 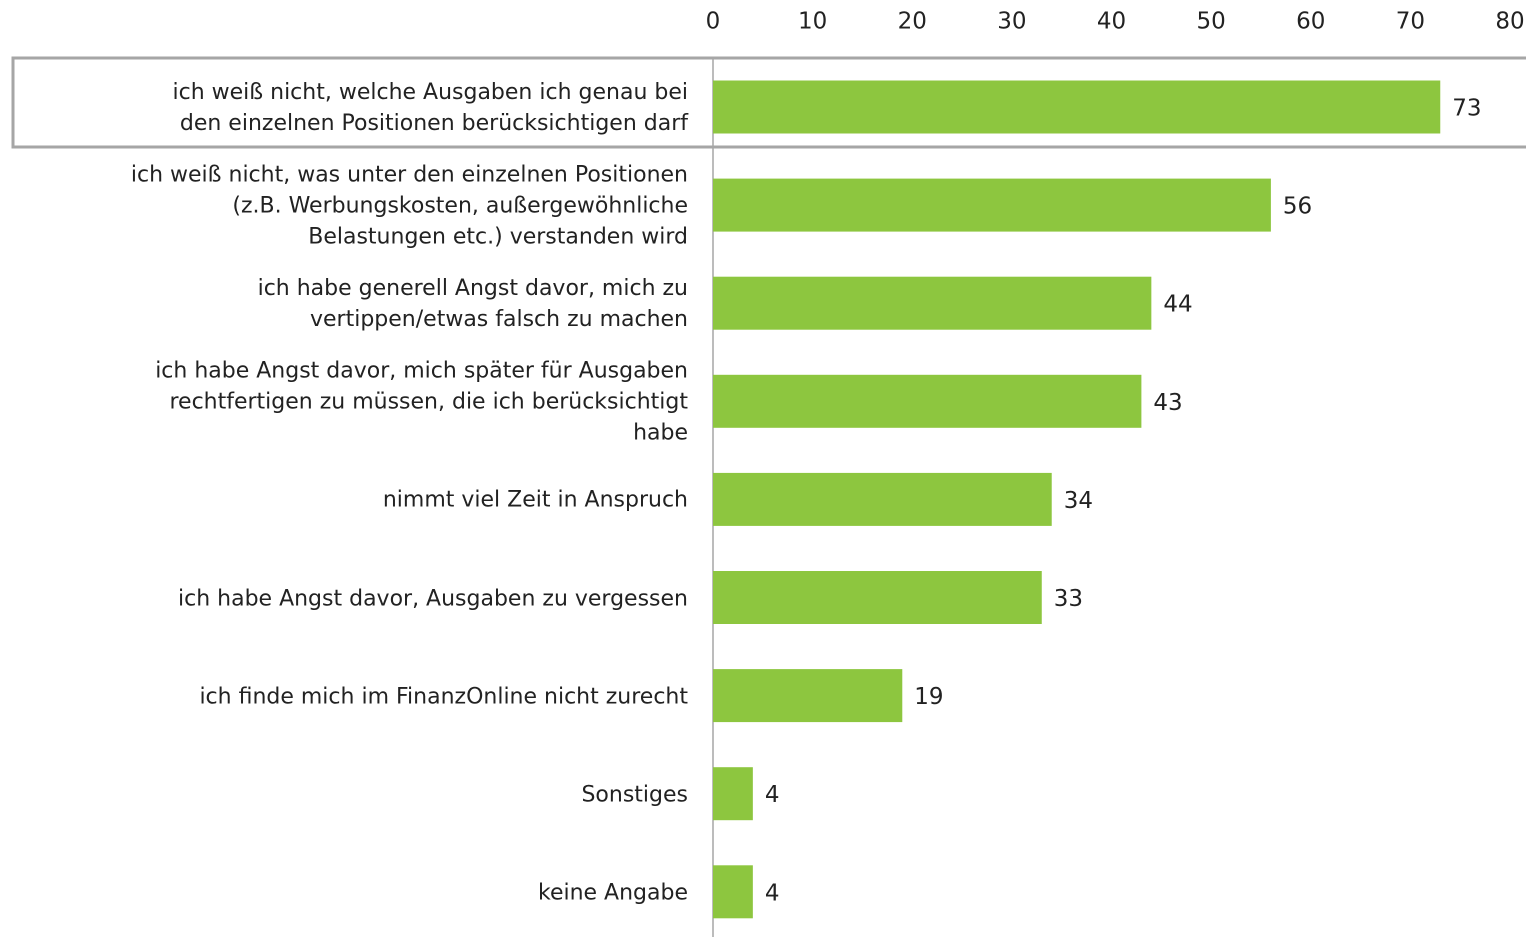 What do you see at coordinates (1509, 22) in the screenshot?
I see `x-tick-label: 80` at bounding box center [1509, 22].